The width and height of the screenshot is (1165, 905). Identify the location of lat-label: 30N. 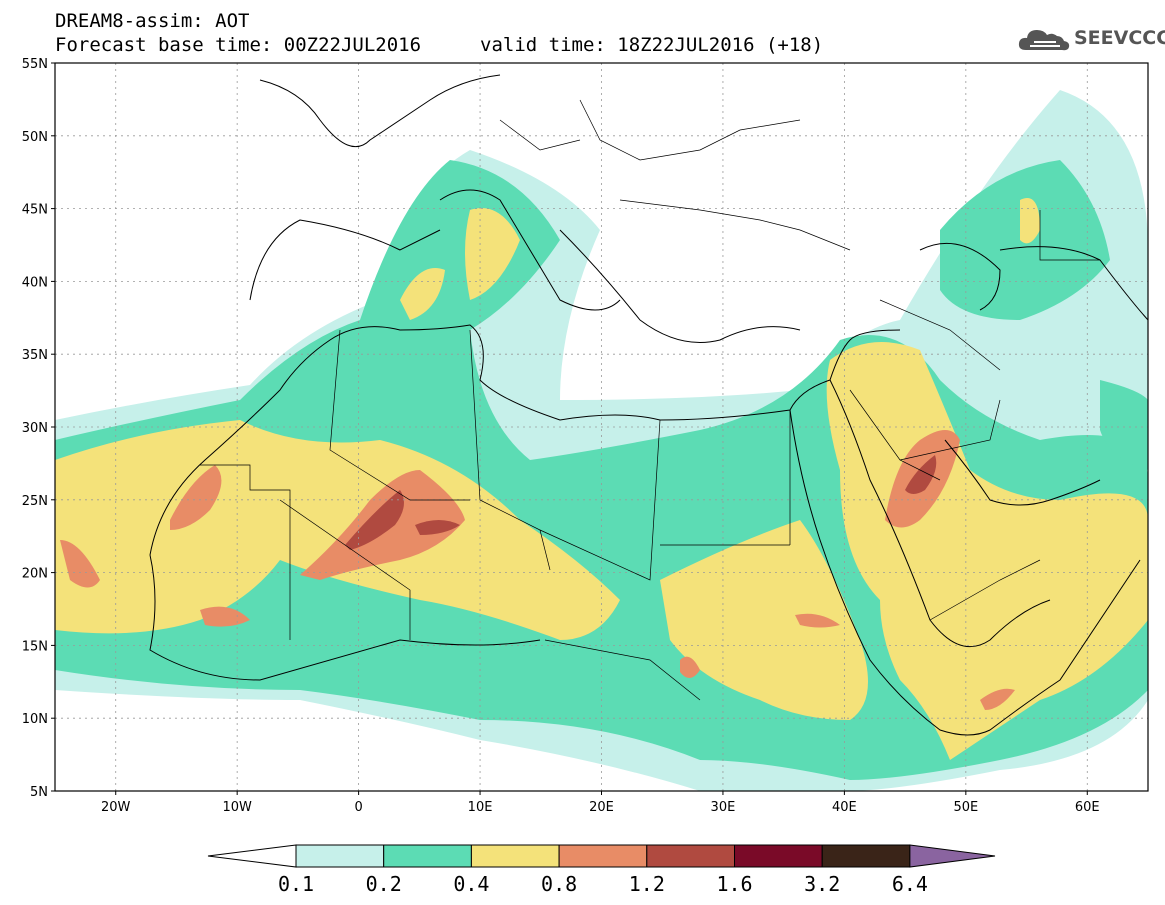
(35, 428).